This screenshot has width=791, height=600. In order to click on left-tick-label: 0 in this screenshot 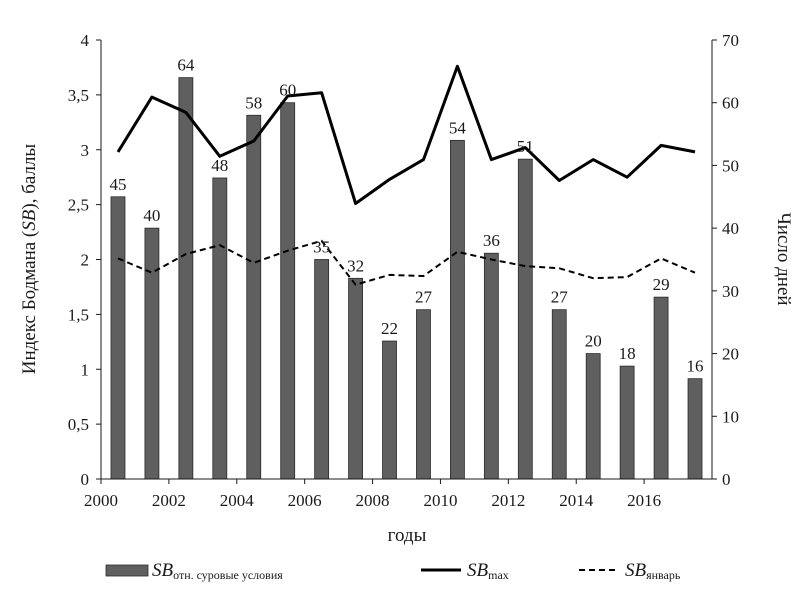, I will do `click(85, 479)`.